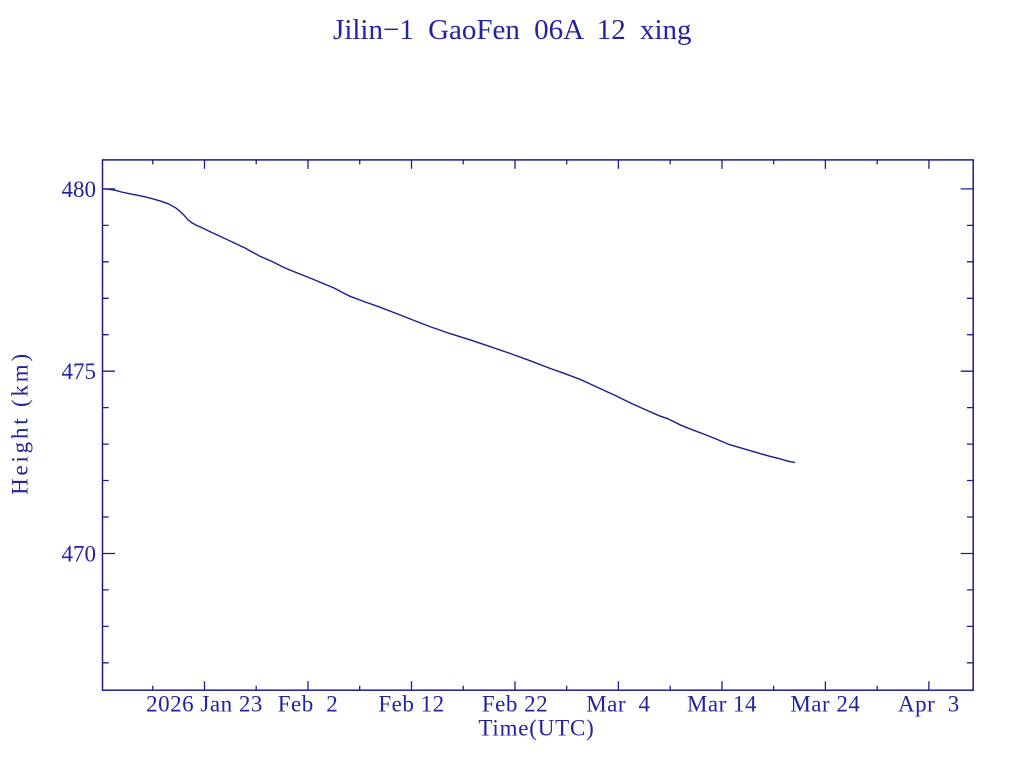  I want to click on svg-text: Mar 24, so click(825, 704).